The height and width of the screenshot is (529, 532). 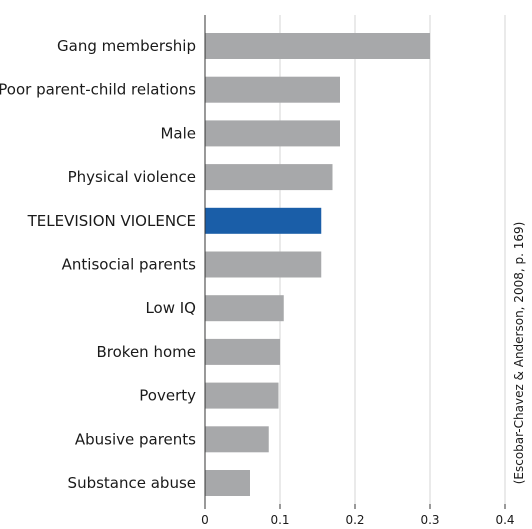 What do you see at coordinates (167, 396) in the screenshot?
I see `category-label: Poverty` at bounding box center [167, 396].